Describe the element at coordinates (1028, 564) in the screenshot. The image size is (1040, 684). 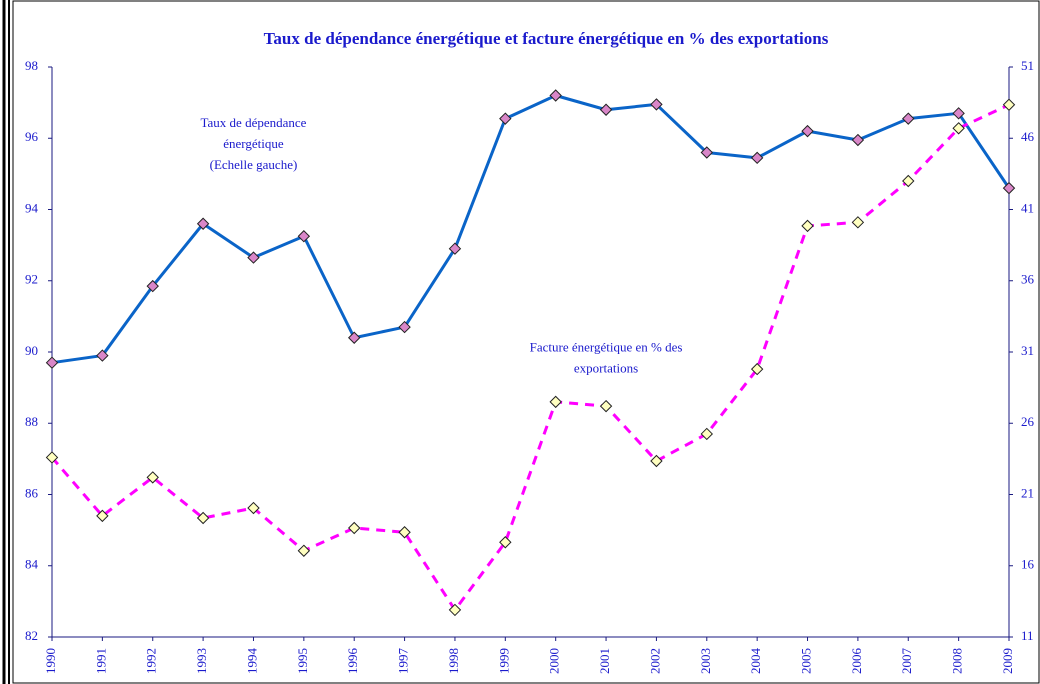
I see `y2-tick-label: 16` at that location.